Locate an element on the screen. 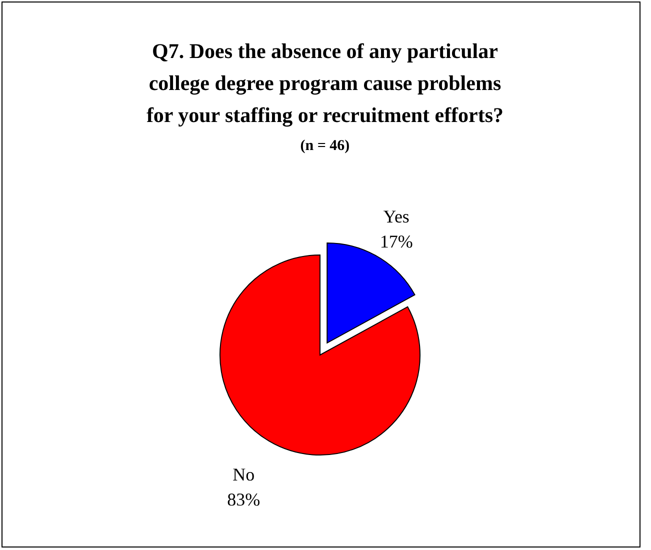 The height and width of the screenshot is (550, 651). slice-label: Yes is located at coordinates (396, 216).